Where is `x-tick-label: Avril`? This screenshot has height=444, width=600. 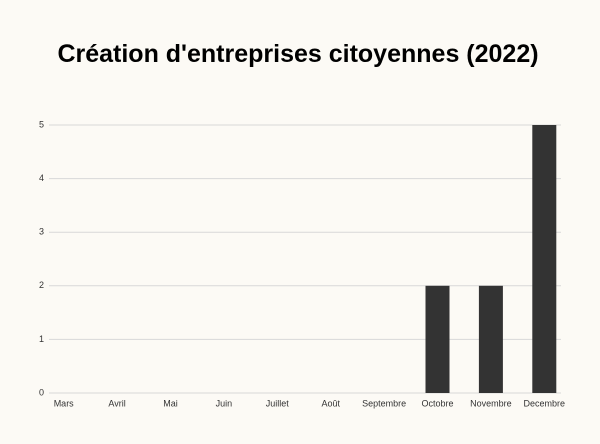
x-tick-label: Avril is located at coordinates (116, 403).